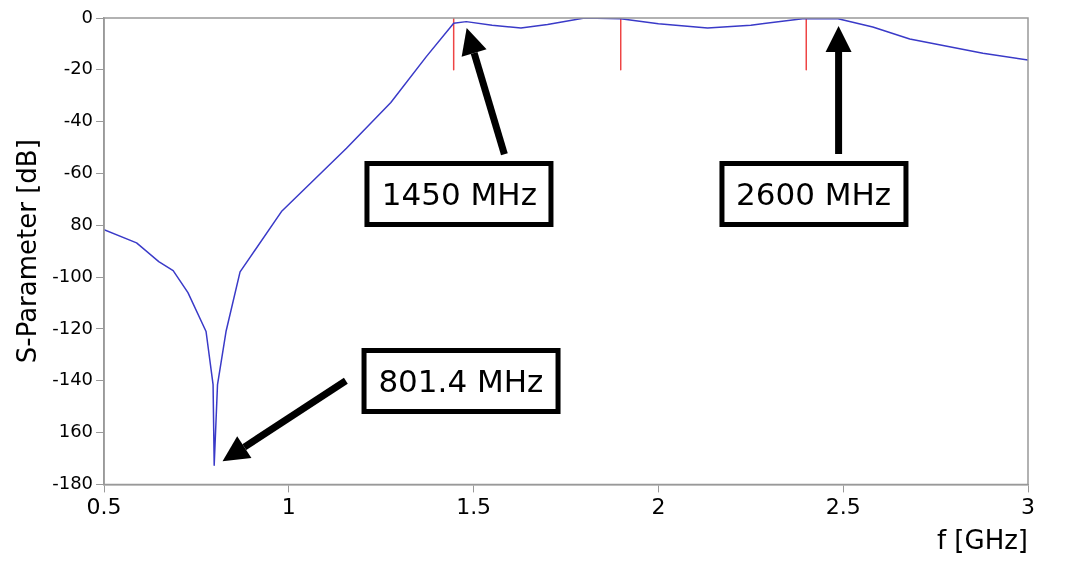  I want to click on y-tick-label: -120, so click(73, 327).